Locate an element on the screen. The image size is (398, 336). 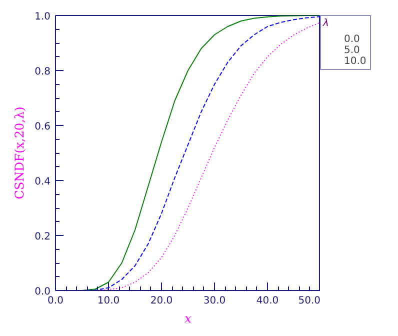
text: 0.0 is located at coordinates (352, 39).